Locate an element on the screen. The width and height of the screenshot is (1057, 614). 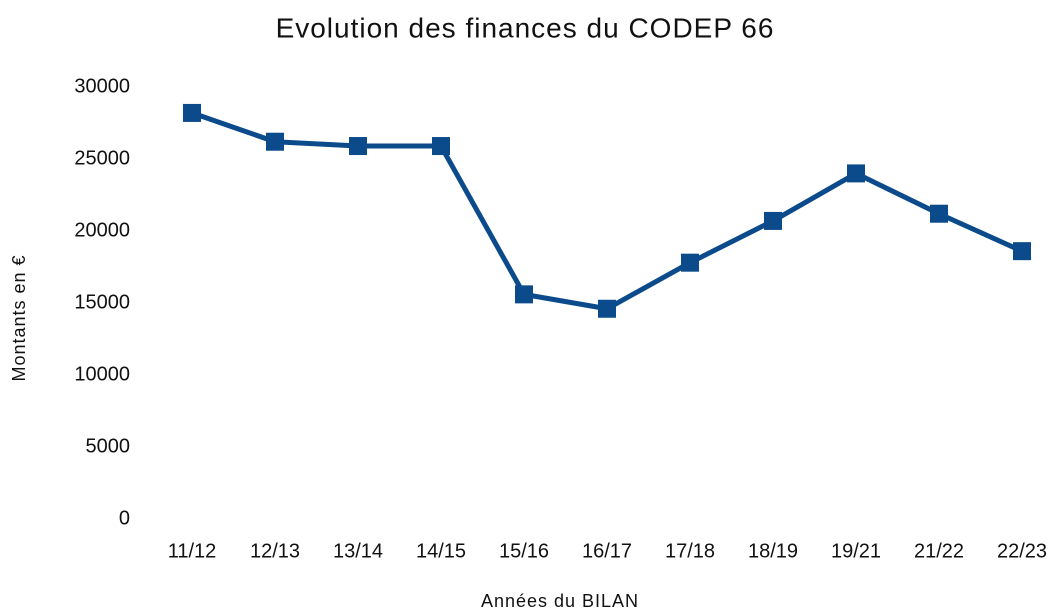
y-axis-label: Montants en € is located at coordinates (19, 317).